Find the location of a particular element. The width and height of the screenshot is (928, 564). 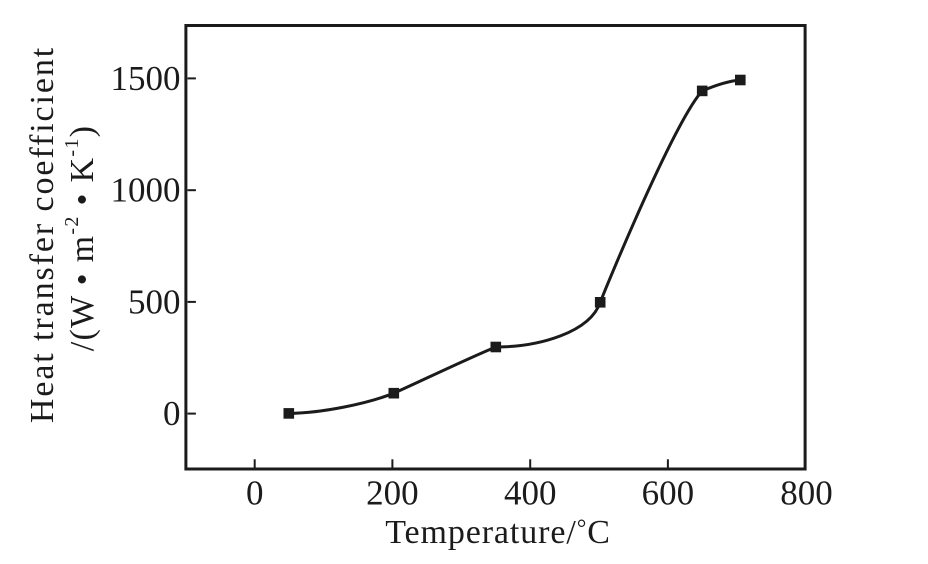

svg-text: Heat transfer coefficient is located at coordinates (42, 234).